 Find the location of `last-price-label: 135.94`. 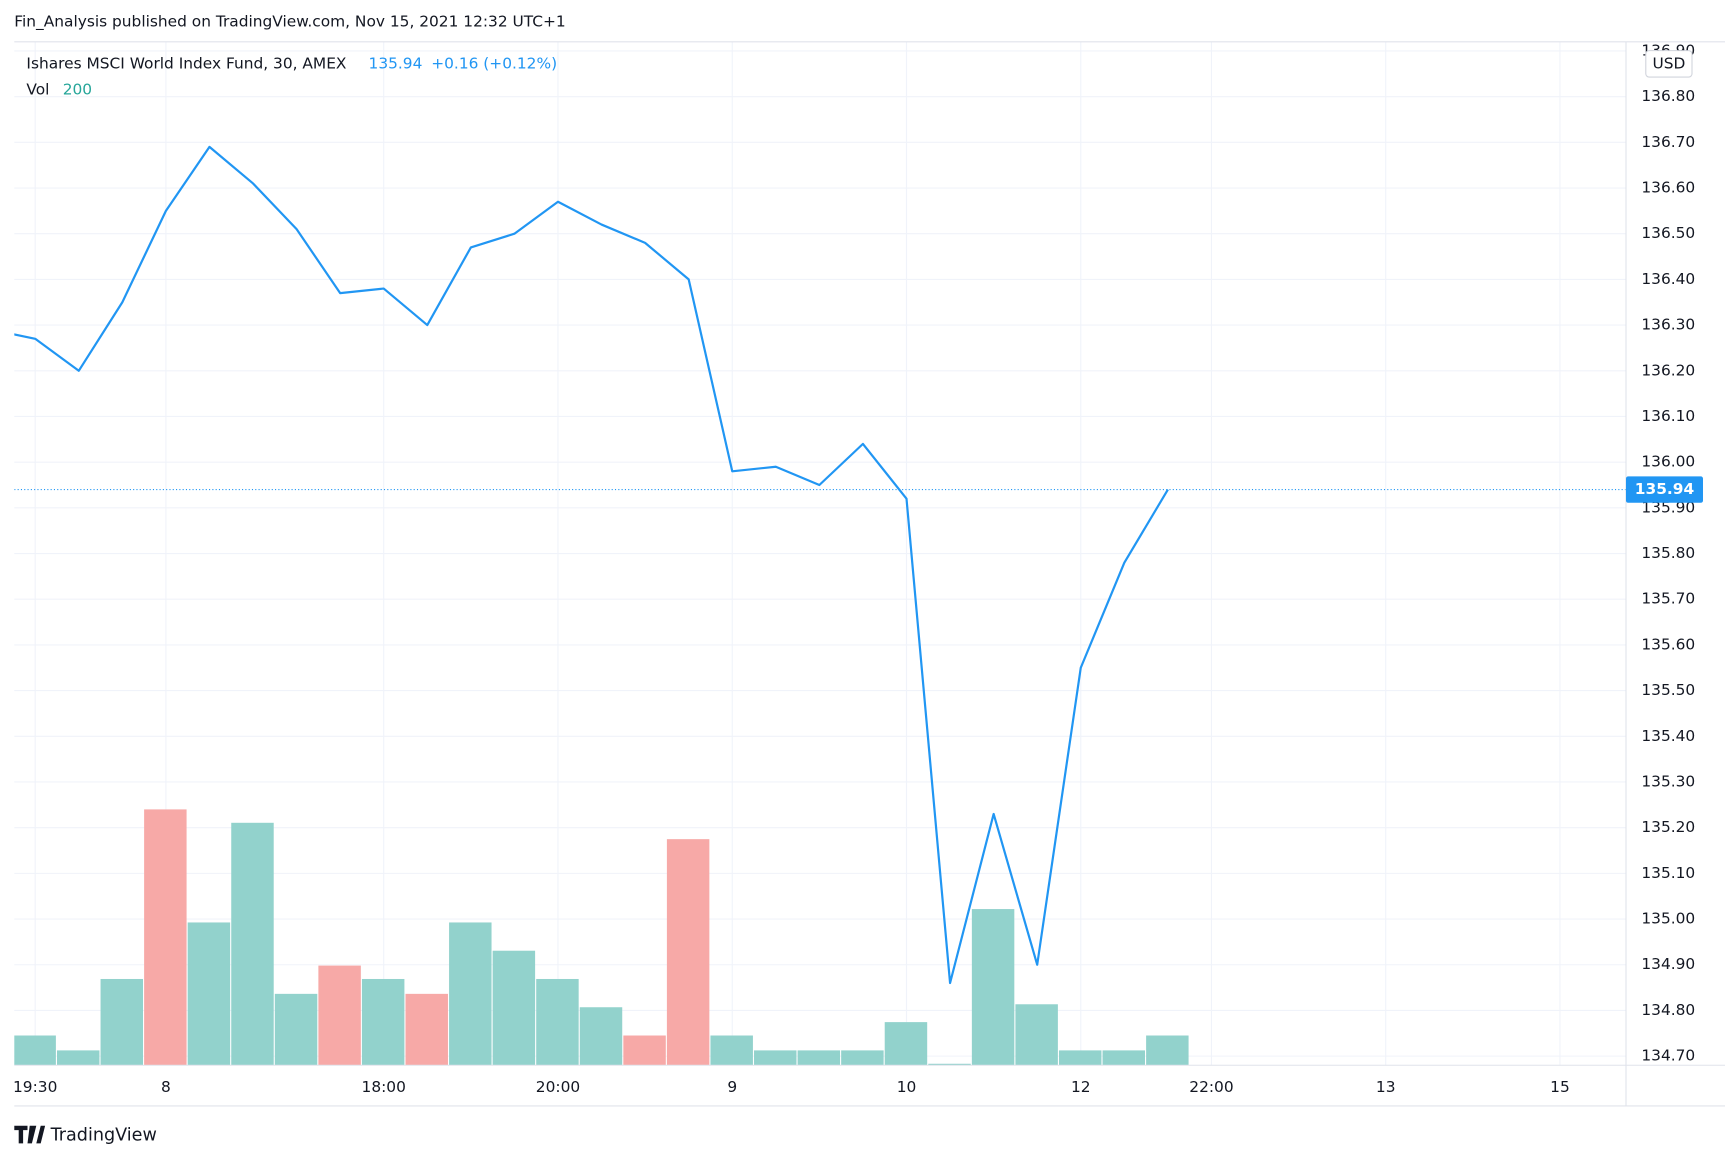

last-price-label: 135.94 is located at coordinates (1664, 489).